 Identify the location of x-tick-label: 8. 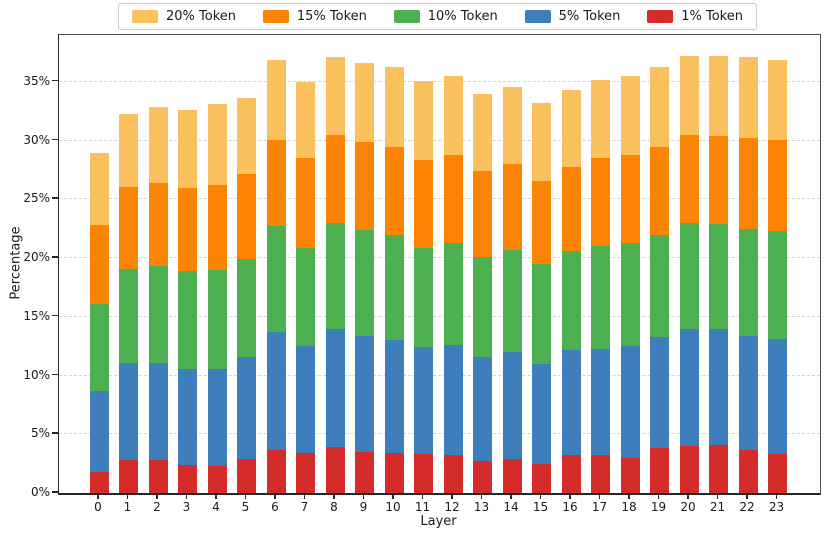
(334, 507).